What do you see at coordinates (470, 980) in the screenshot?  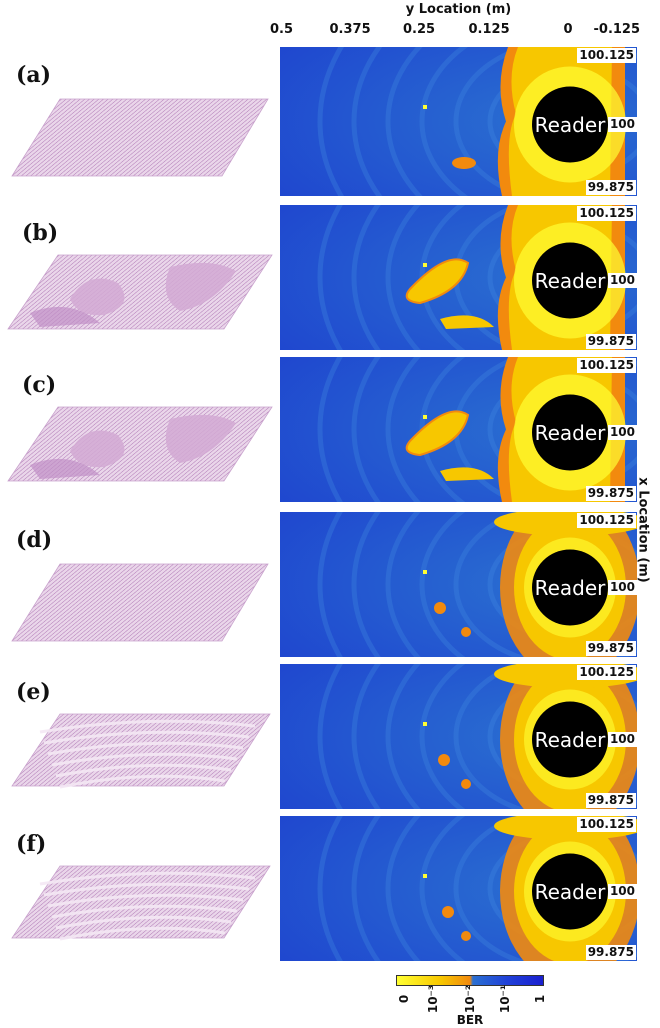 I see `colorbar` at bounding box center [470, 980].